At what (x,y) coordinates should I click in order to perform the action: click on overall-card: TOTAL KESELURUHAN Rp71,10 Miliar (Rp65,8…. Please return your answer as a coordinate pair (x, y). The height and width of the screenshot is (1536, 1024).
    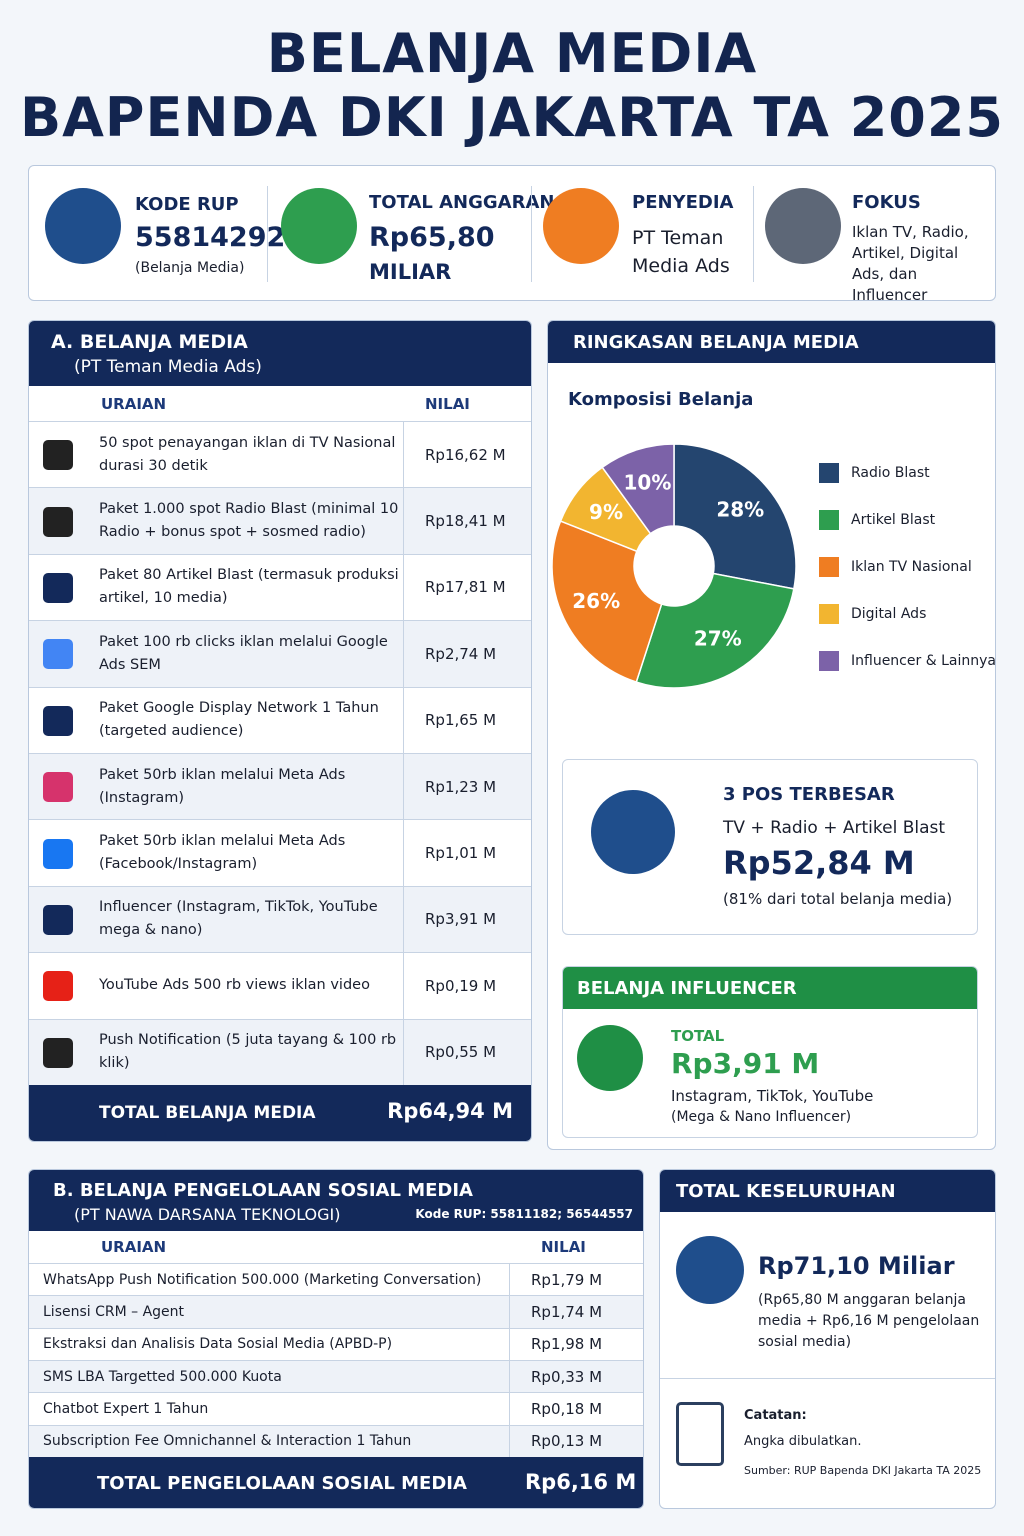
    Looking at the image, I should click on (827, 1339).